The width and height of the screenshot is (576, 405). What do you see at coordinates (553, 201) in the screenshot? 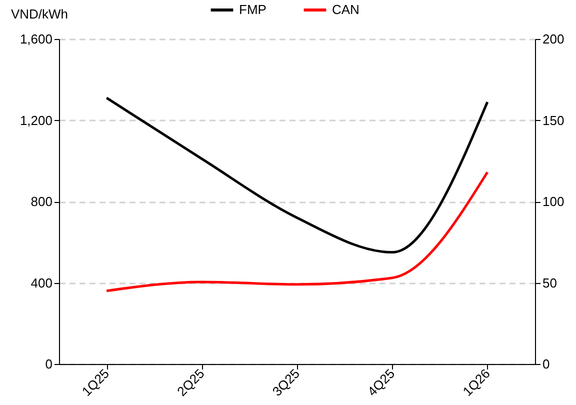
I see `y2-tick-label: 100` at bounding box center [553, 201].